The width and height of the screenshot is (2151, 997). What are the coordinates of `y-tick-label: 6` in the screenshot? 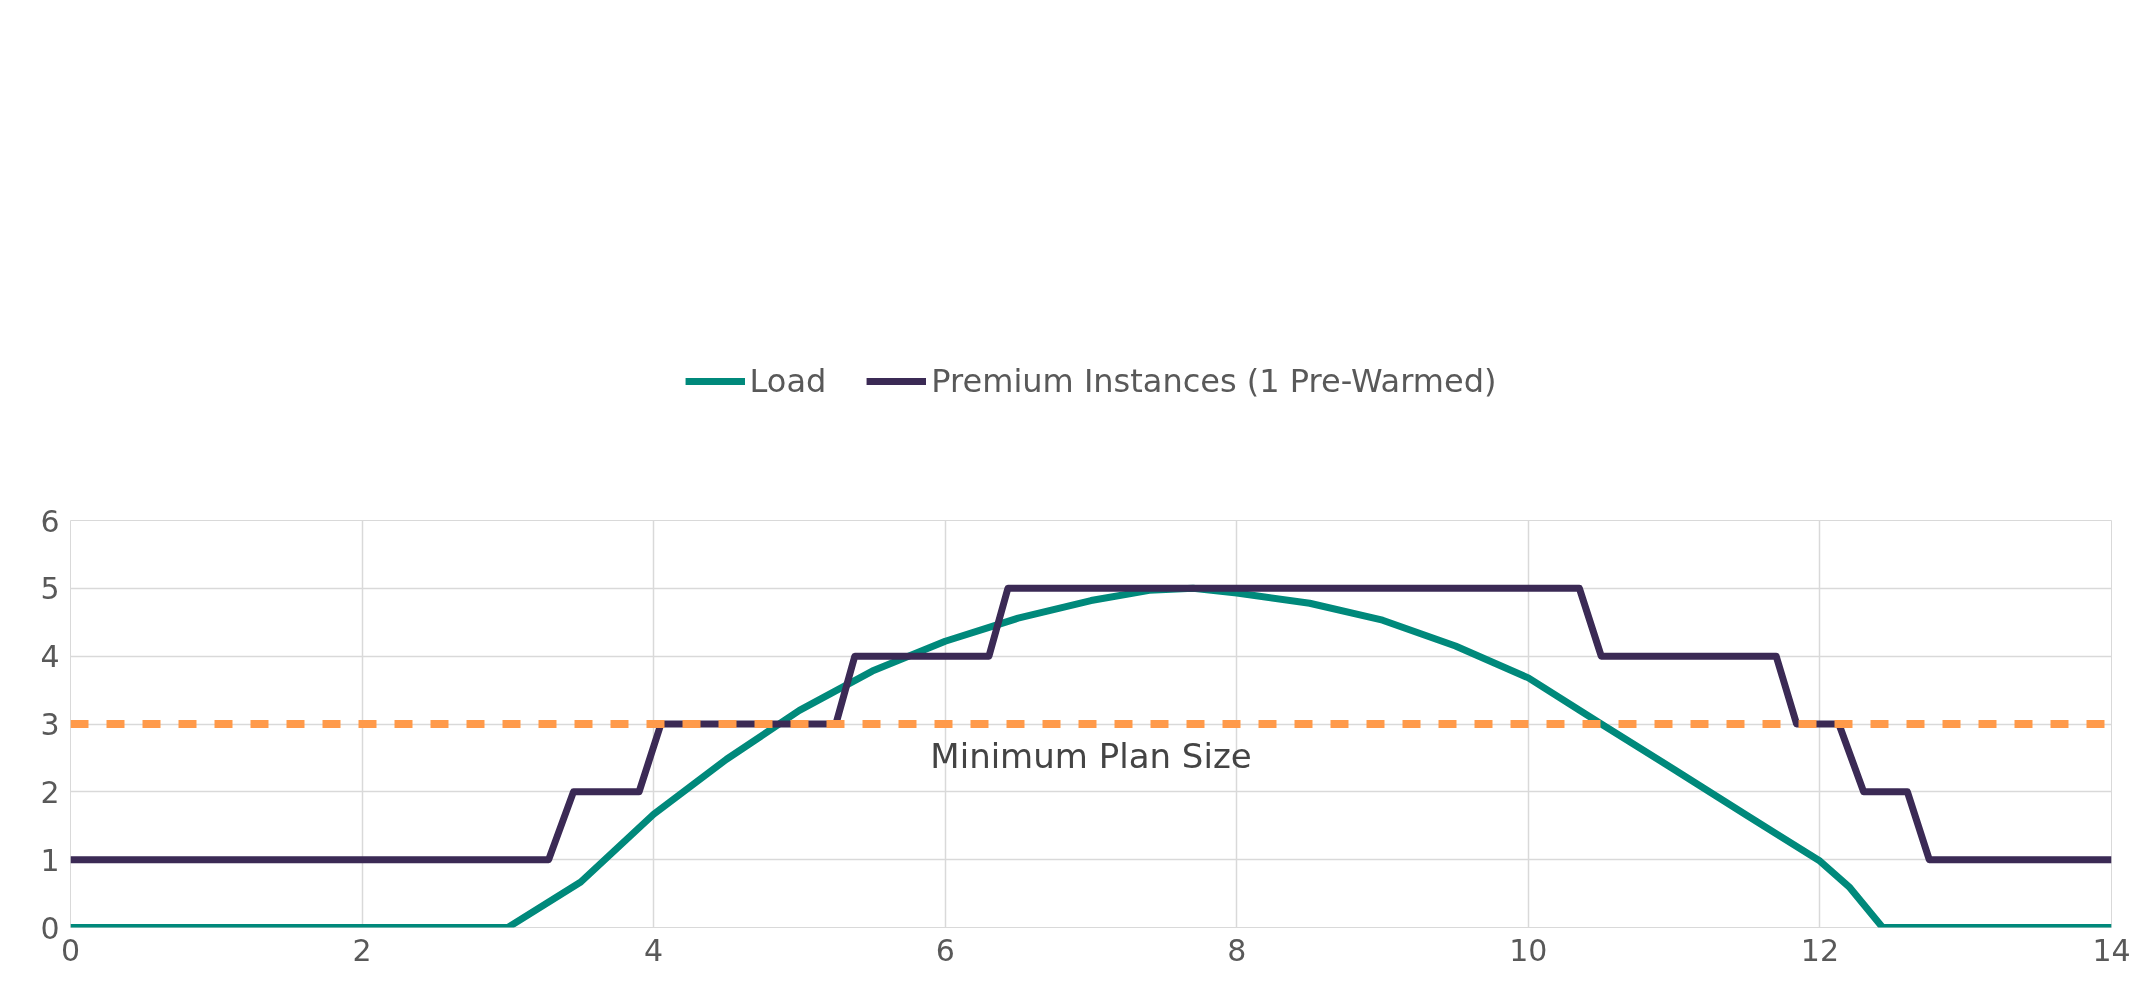 It's located at (50, 521).